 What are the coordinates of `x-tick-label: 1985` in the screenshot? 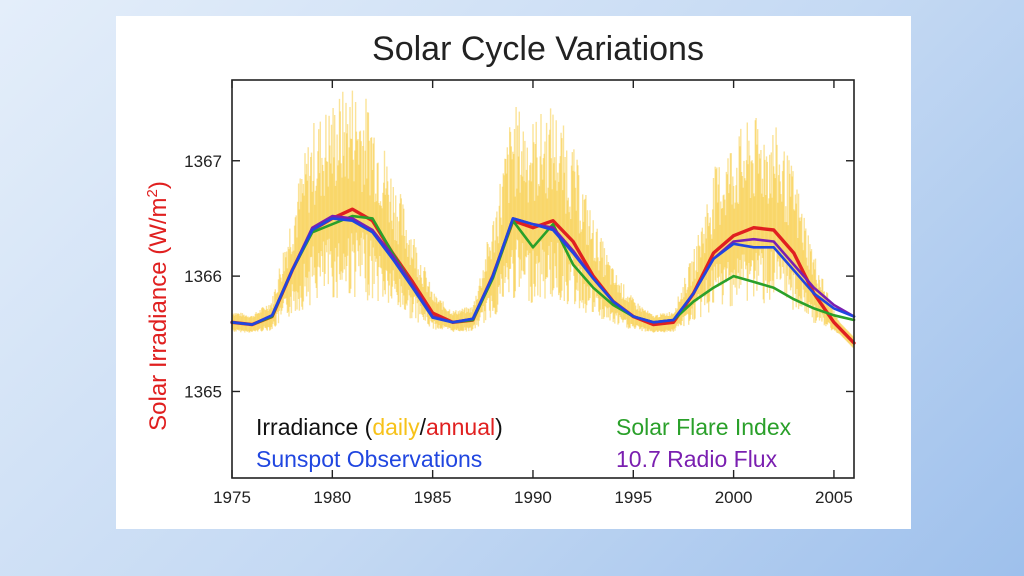 It's located at (433, 497).